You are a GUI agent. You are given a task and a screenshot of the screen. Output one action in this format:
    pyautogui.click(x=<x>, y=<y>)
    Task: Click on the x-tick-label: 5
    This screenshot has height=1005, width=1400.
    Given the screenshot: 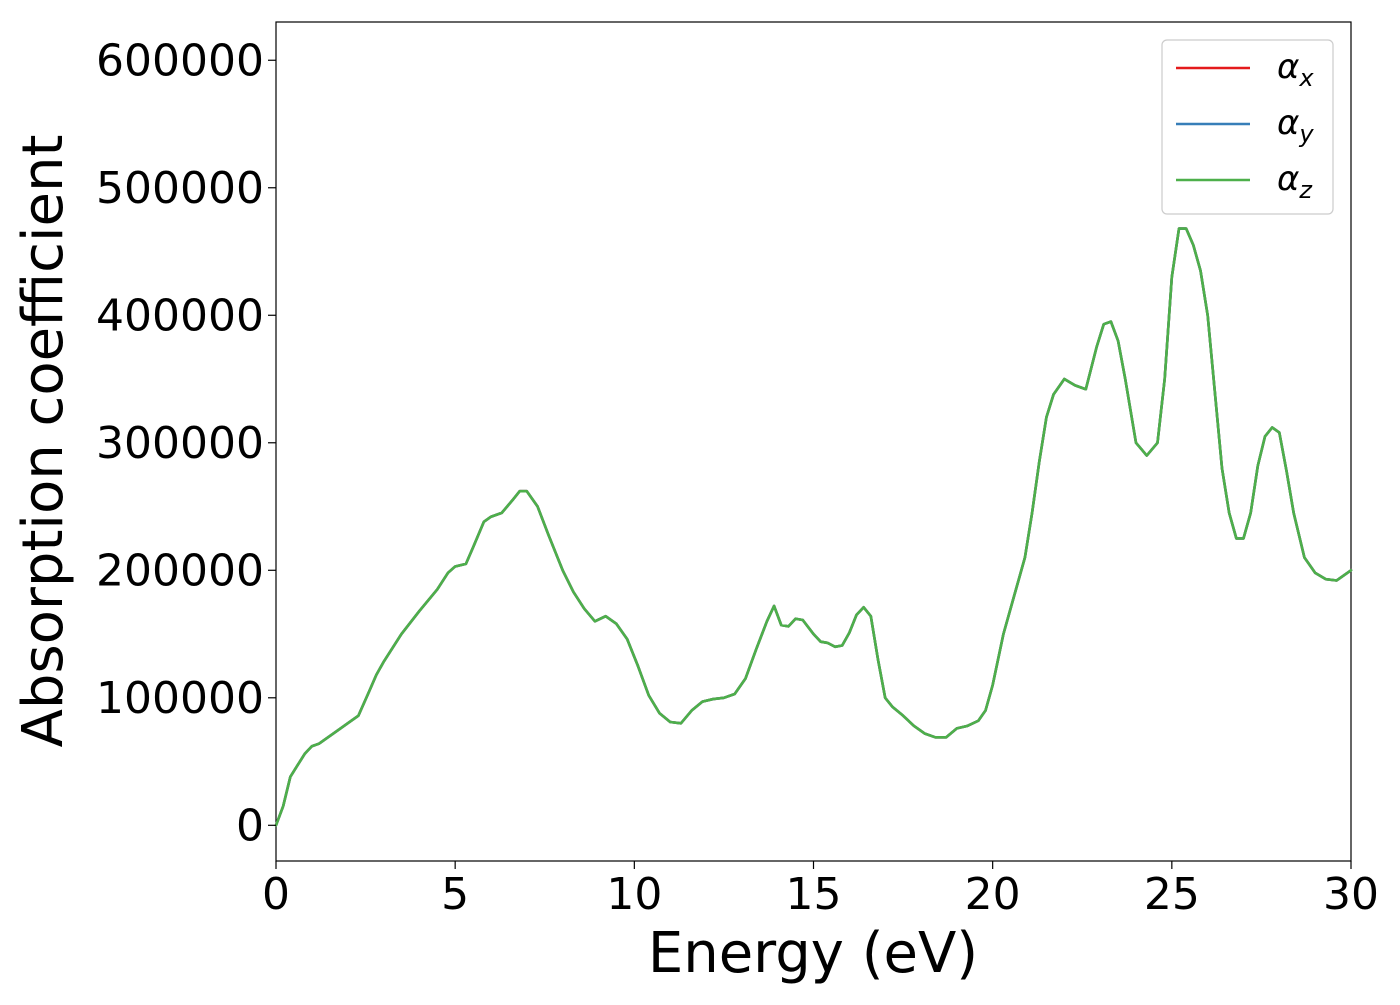 What is the action you would take?
    pyautogui.click(x=455, y=894)
    